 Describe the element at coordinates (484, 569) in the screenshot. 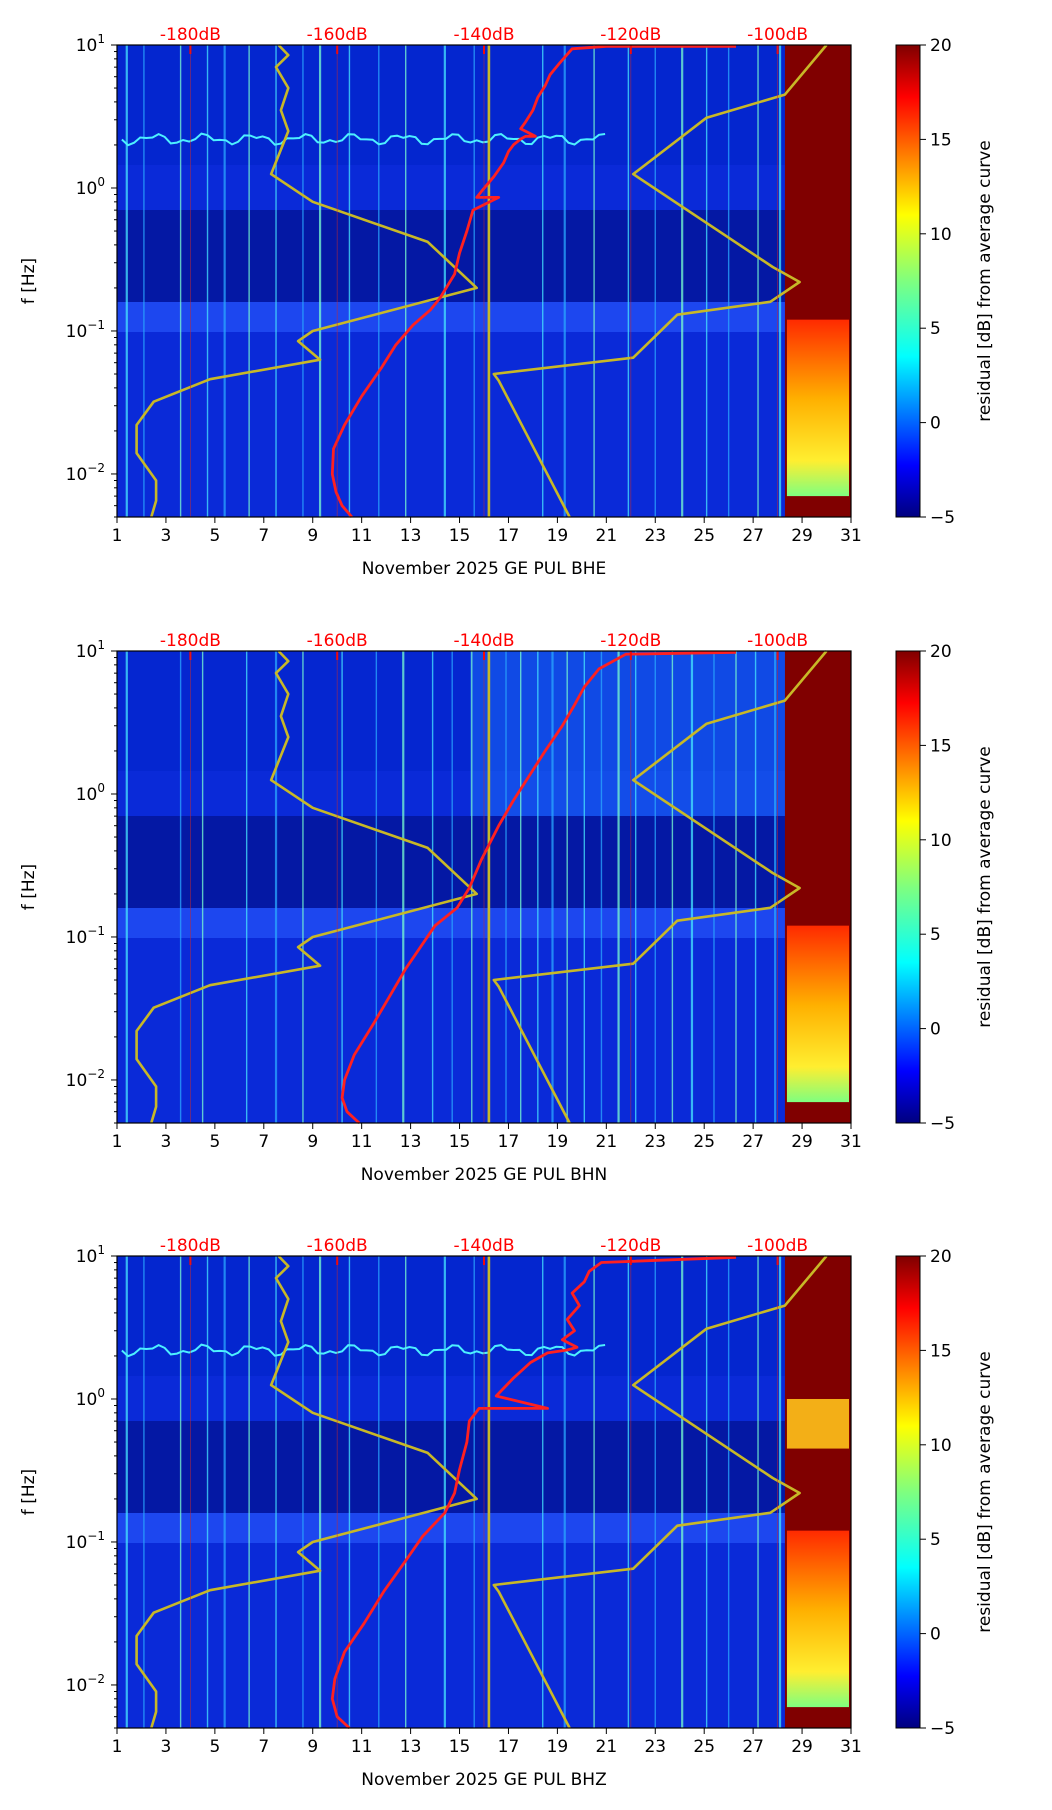

I see `x-axis-label: November 2025 GE PUL BHE` at that location.